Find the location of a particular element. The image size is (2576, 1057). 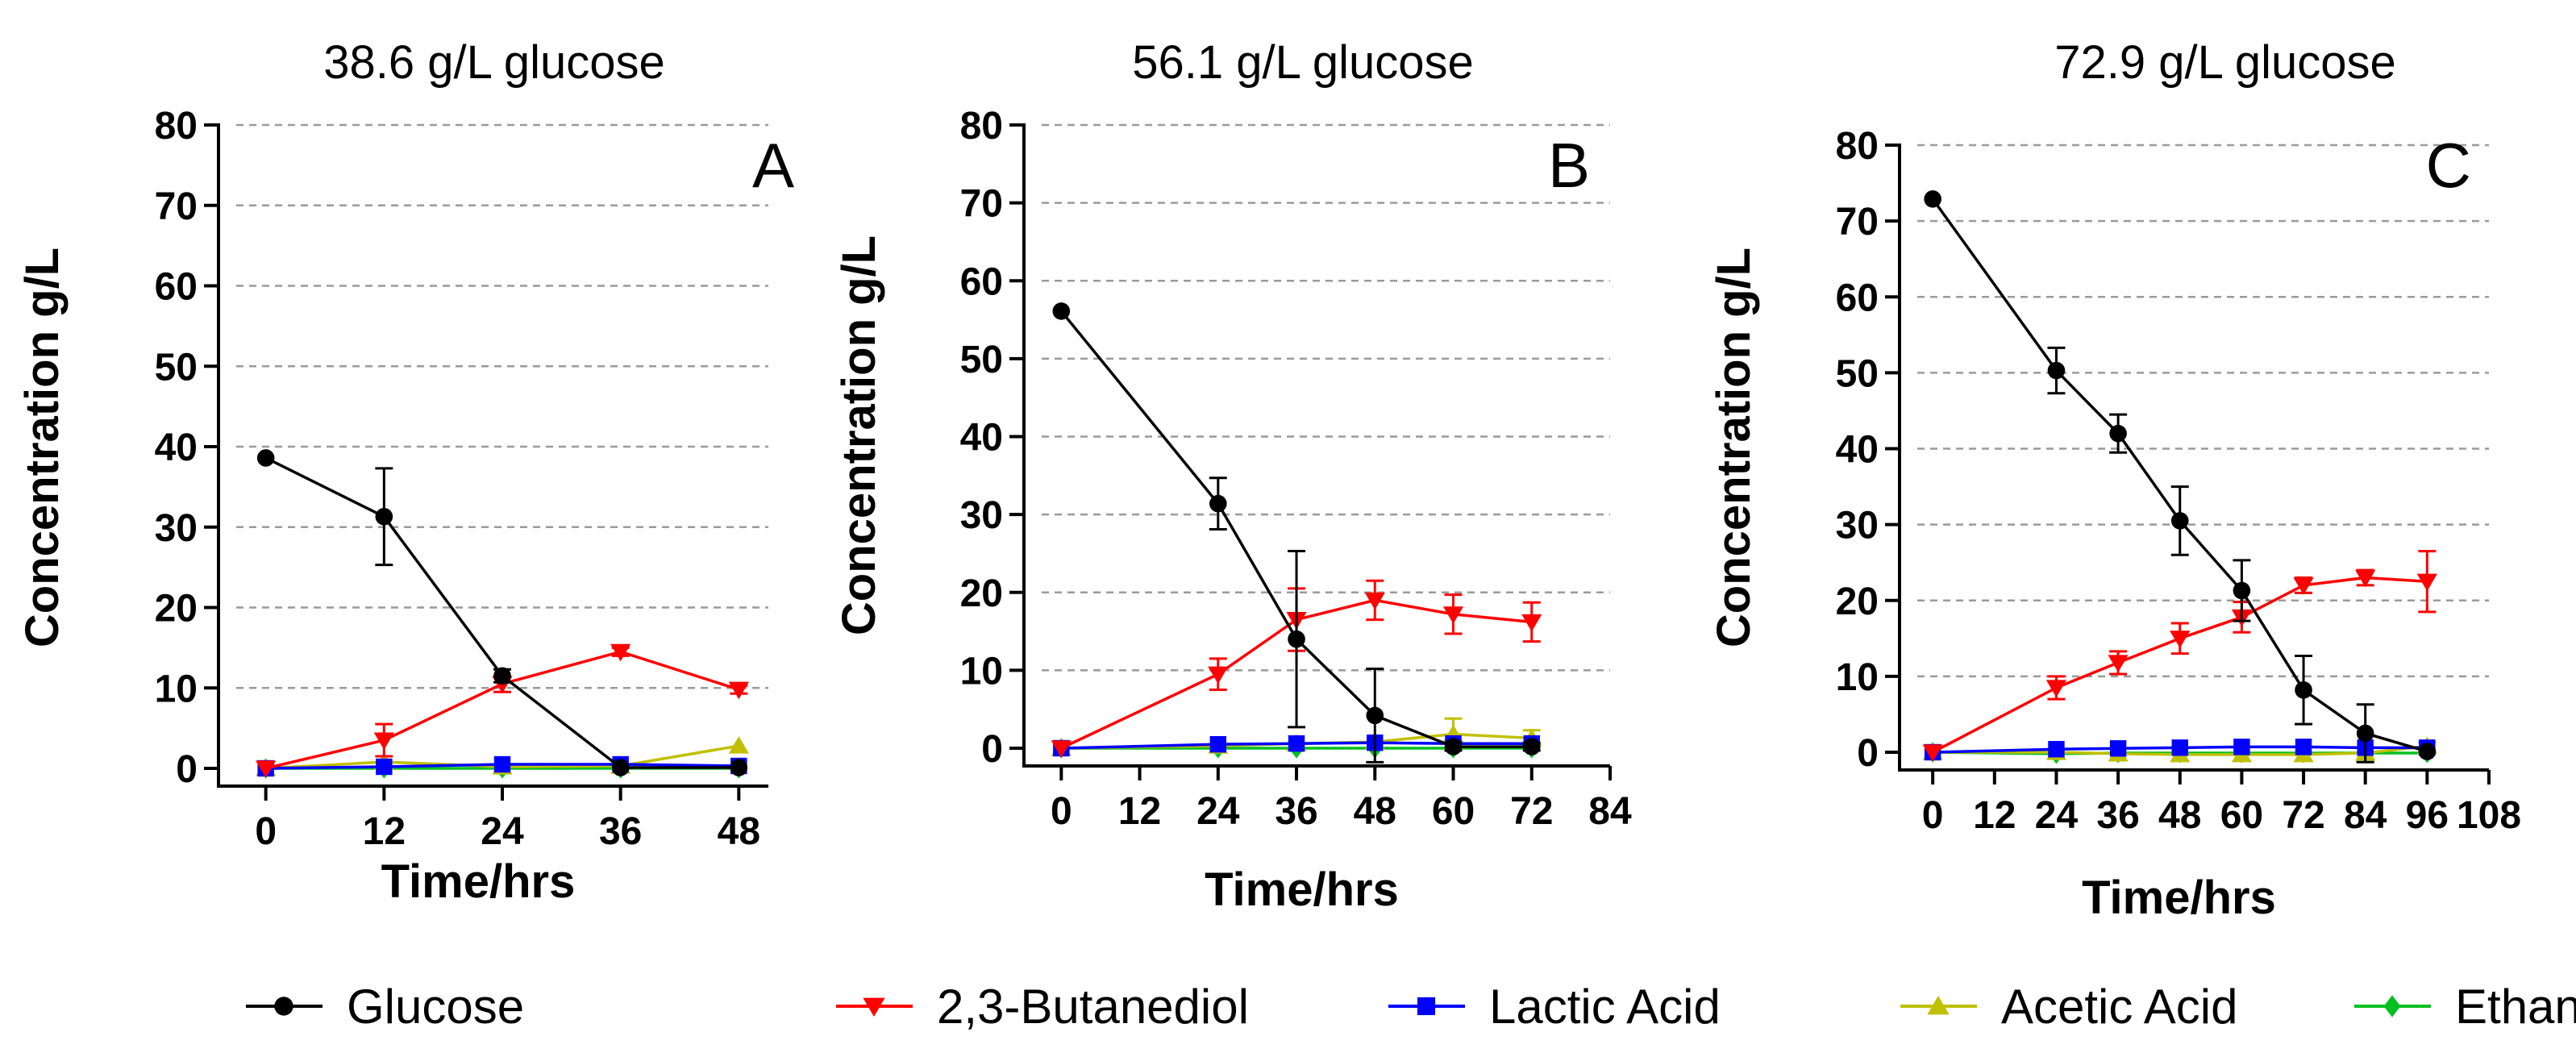

legend-label: Lactic Acid is located at coordinates (1605, 1007).